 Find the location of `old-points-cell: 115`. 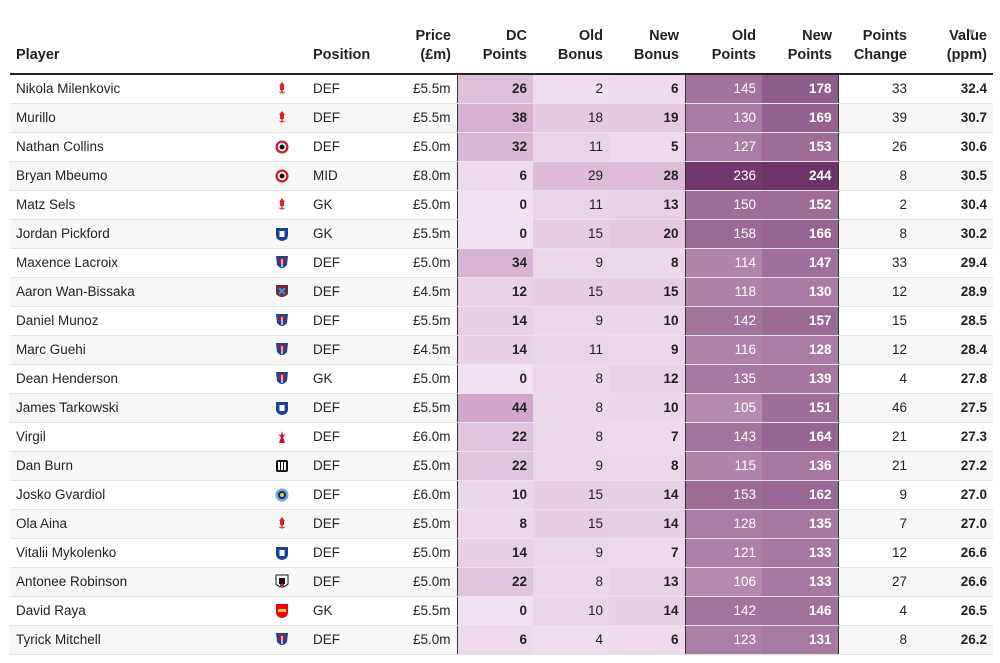

old-points-cell: 115 is located at coordinates (723, 466).